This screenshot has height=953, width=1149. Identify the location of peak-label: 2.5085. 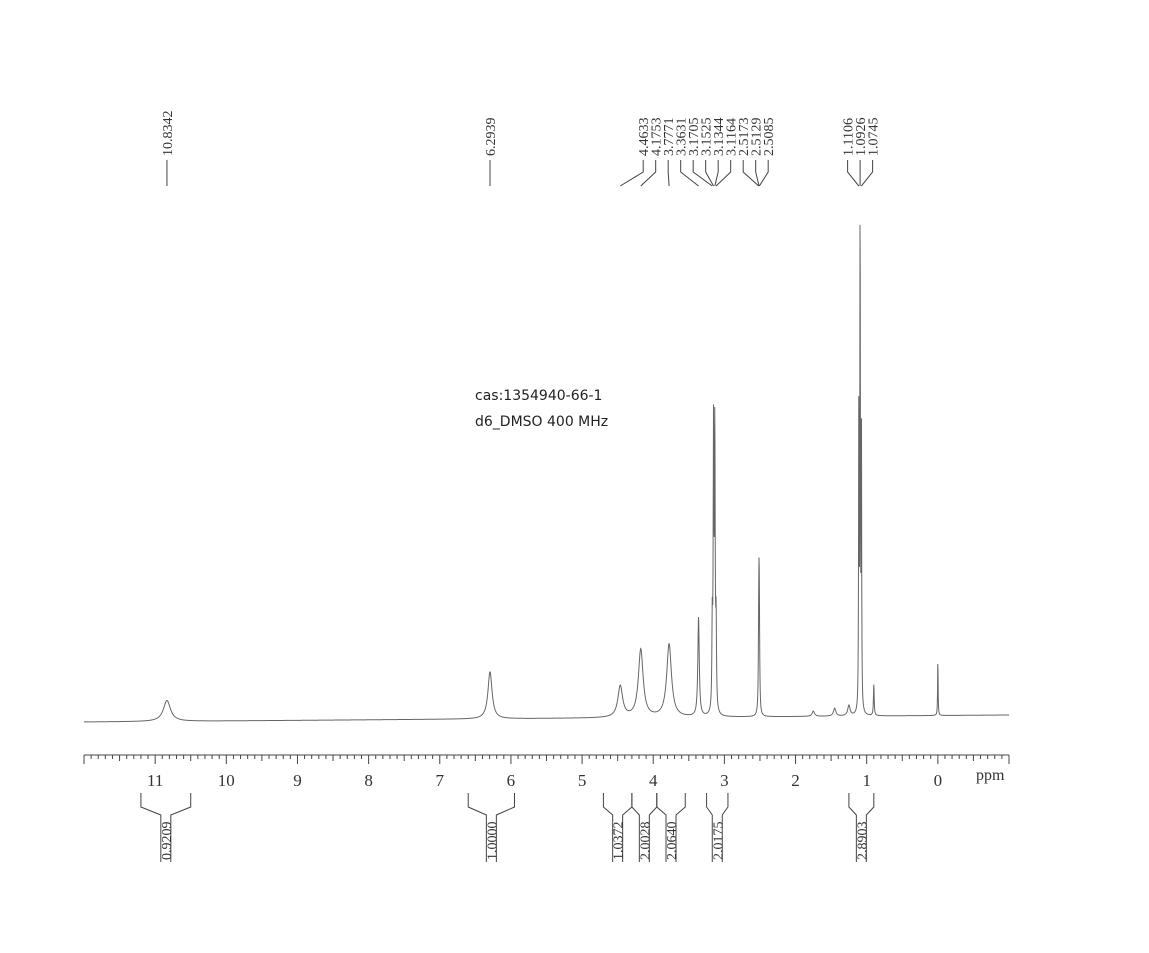
(769, 137).